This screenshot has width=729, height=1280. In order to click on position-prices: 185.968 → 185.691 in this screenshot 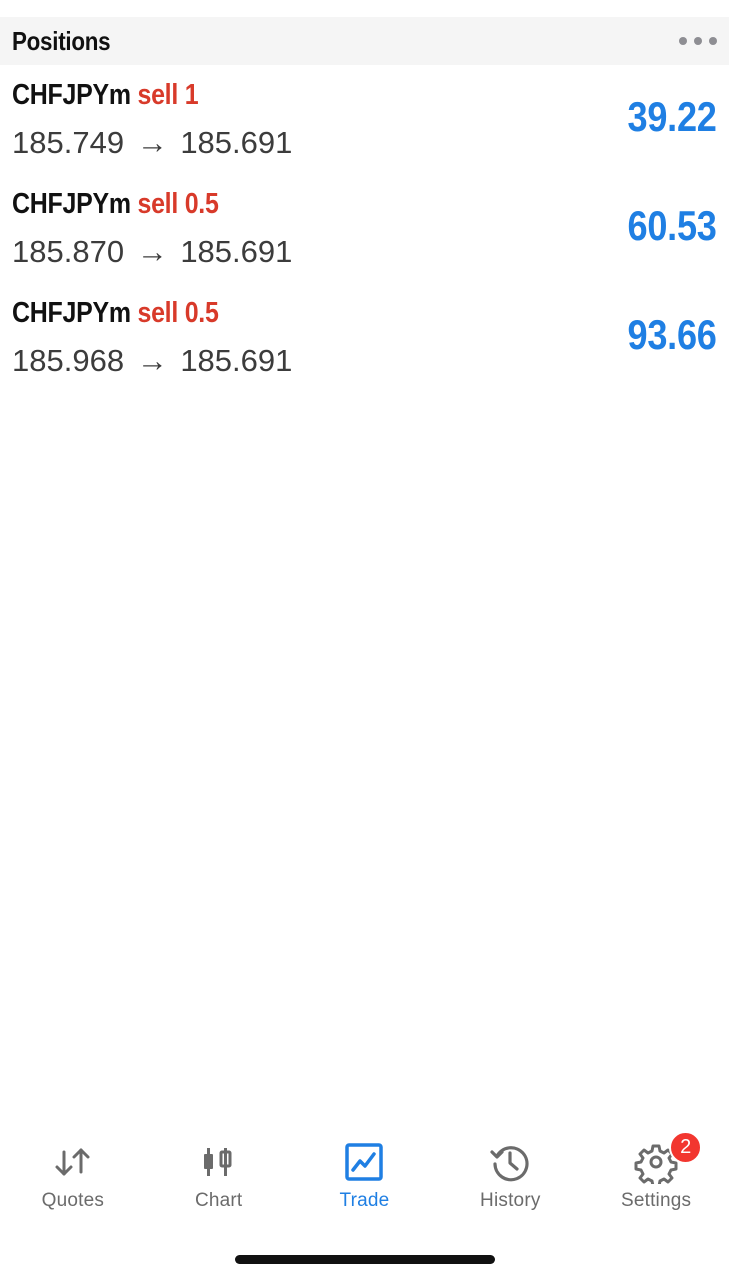, I will do `click(152, 361)`.